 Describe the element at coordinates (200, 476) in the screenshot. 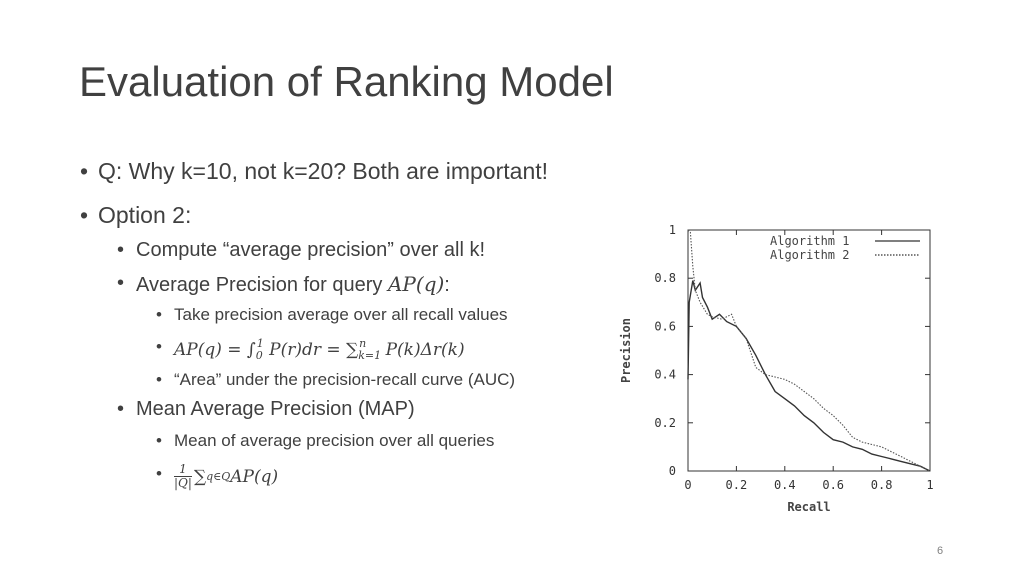

I see `map-sum: ∑` at that location.